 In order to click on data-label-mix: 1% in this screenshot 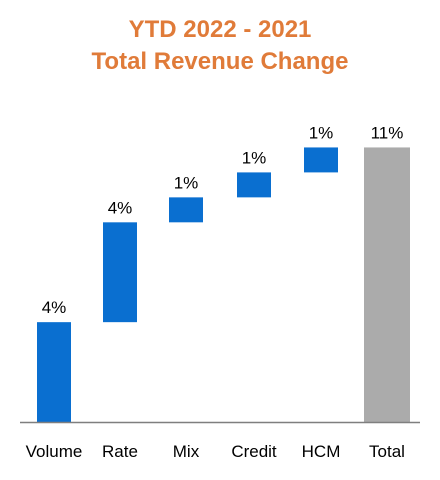, I will do `click(186, 182)`.